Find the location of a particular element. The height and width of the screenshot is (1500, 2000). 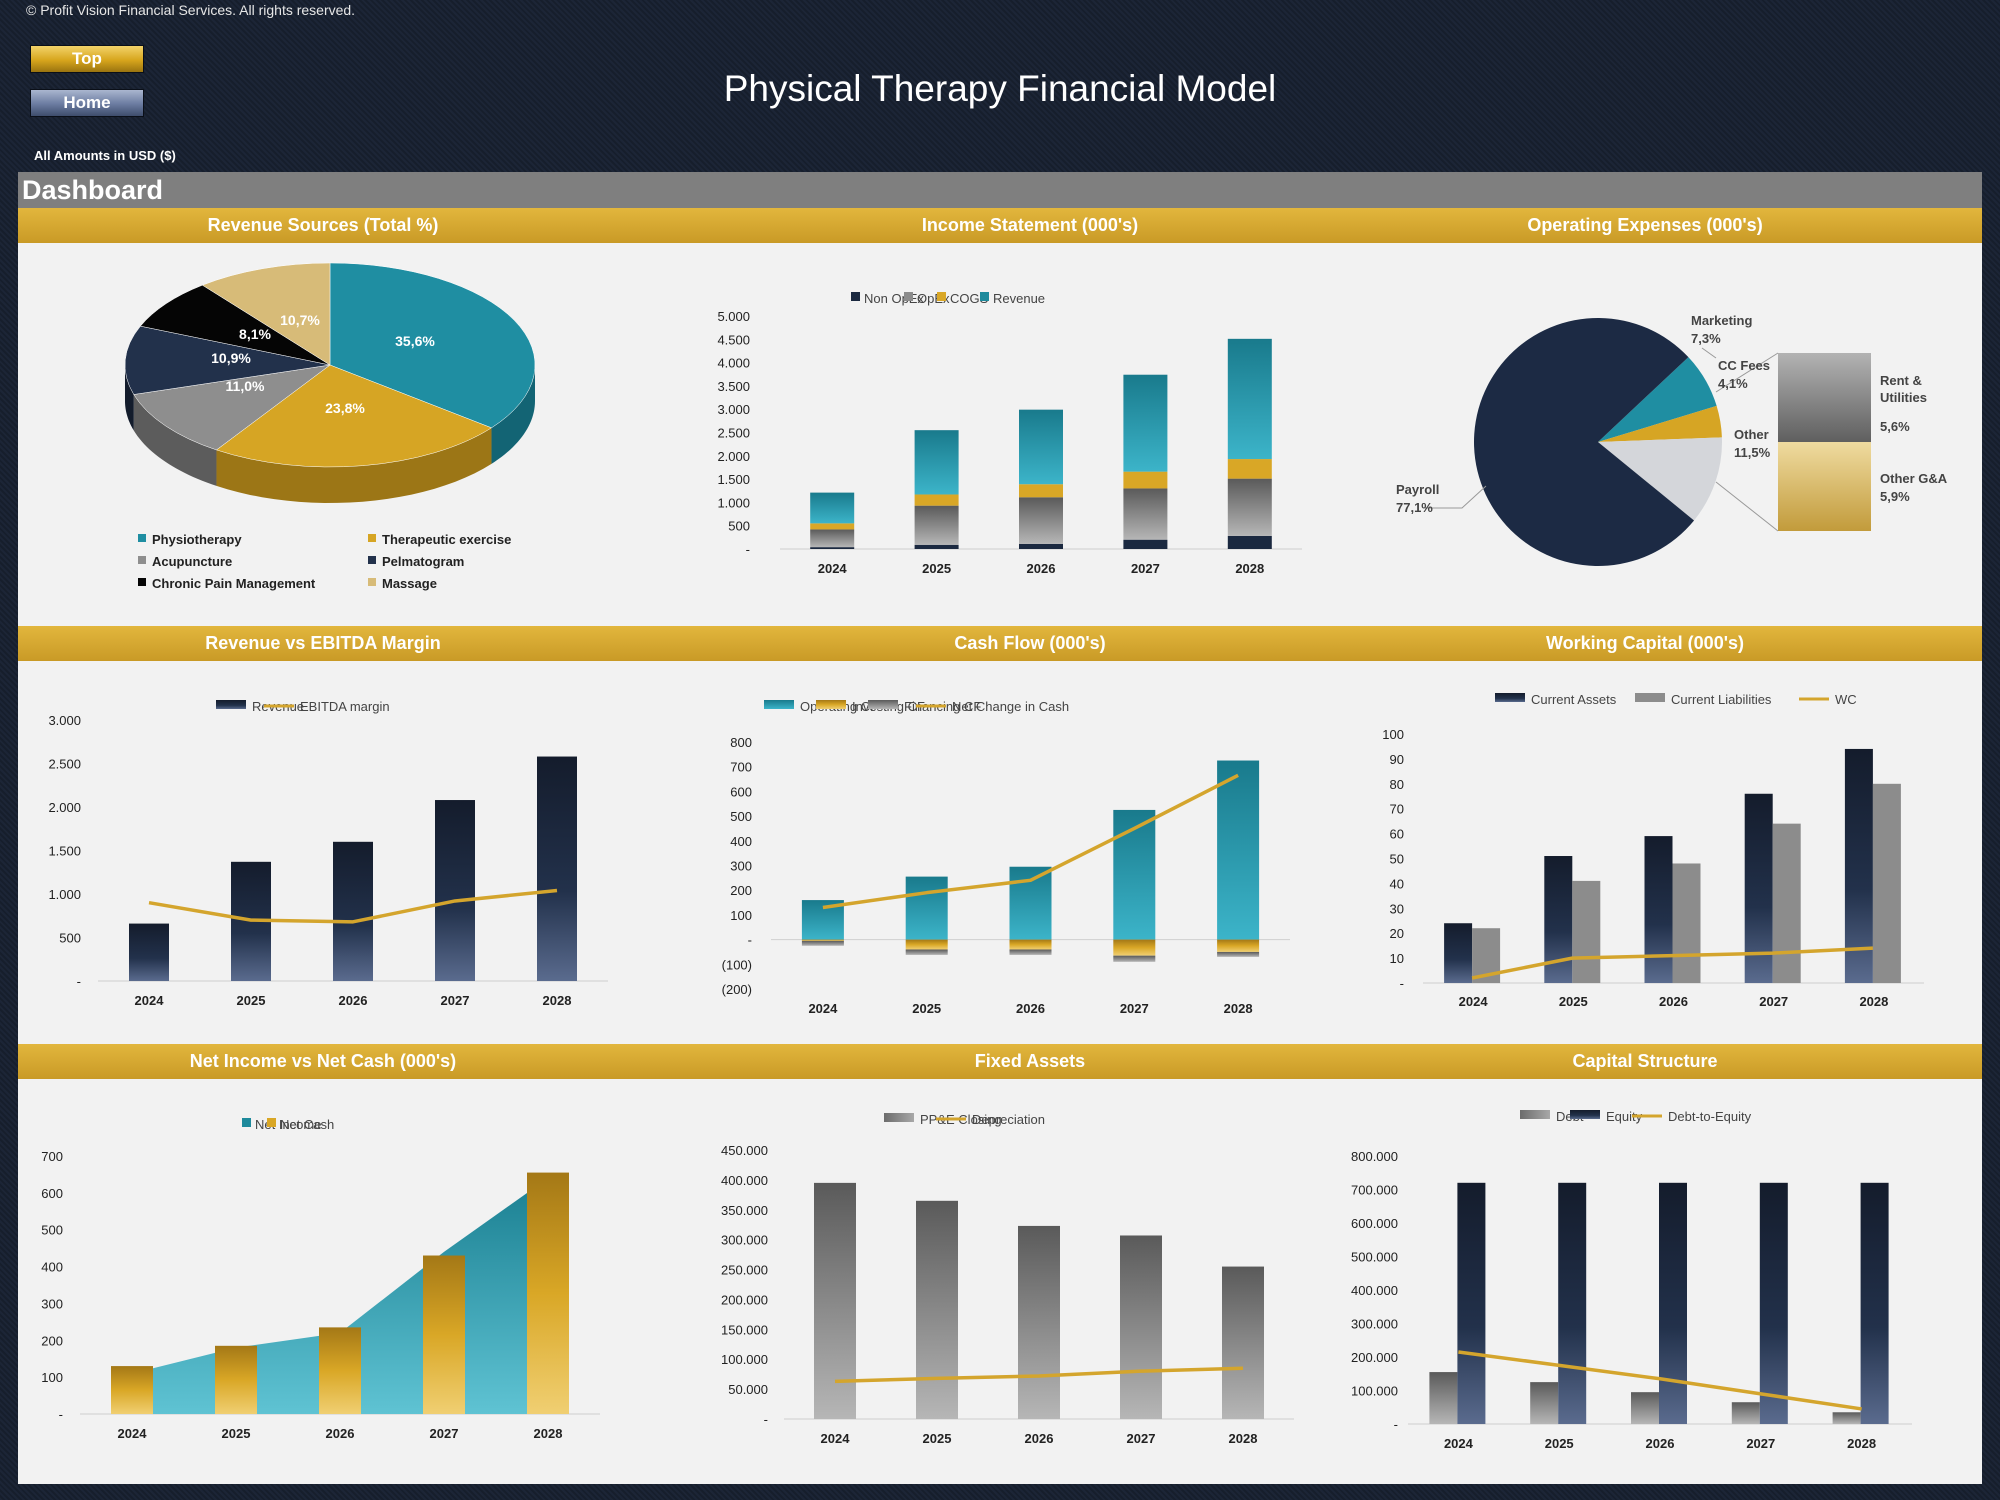

fixed_assets-xtick-label: 2026 is located at coordinates (1039, 1438).